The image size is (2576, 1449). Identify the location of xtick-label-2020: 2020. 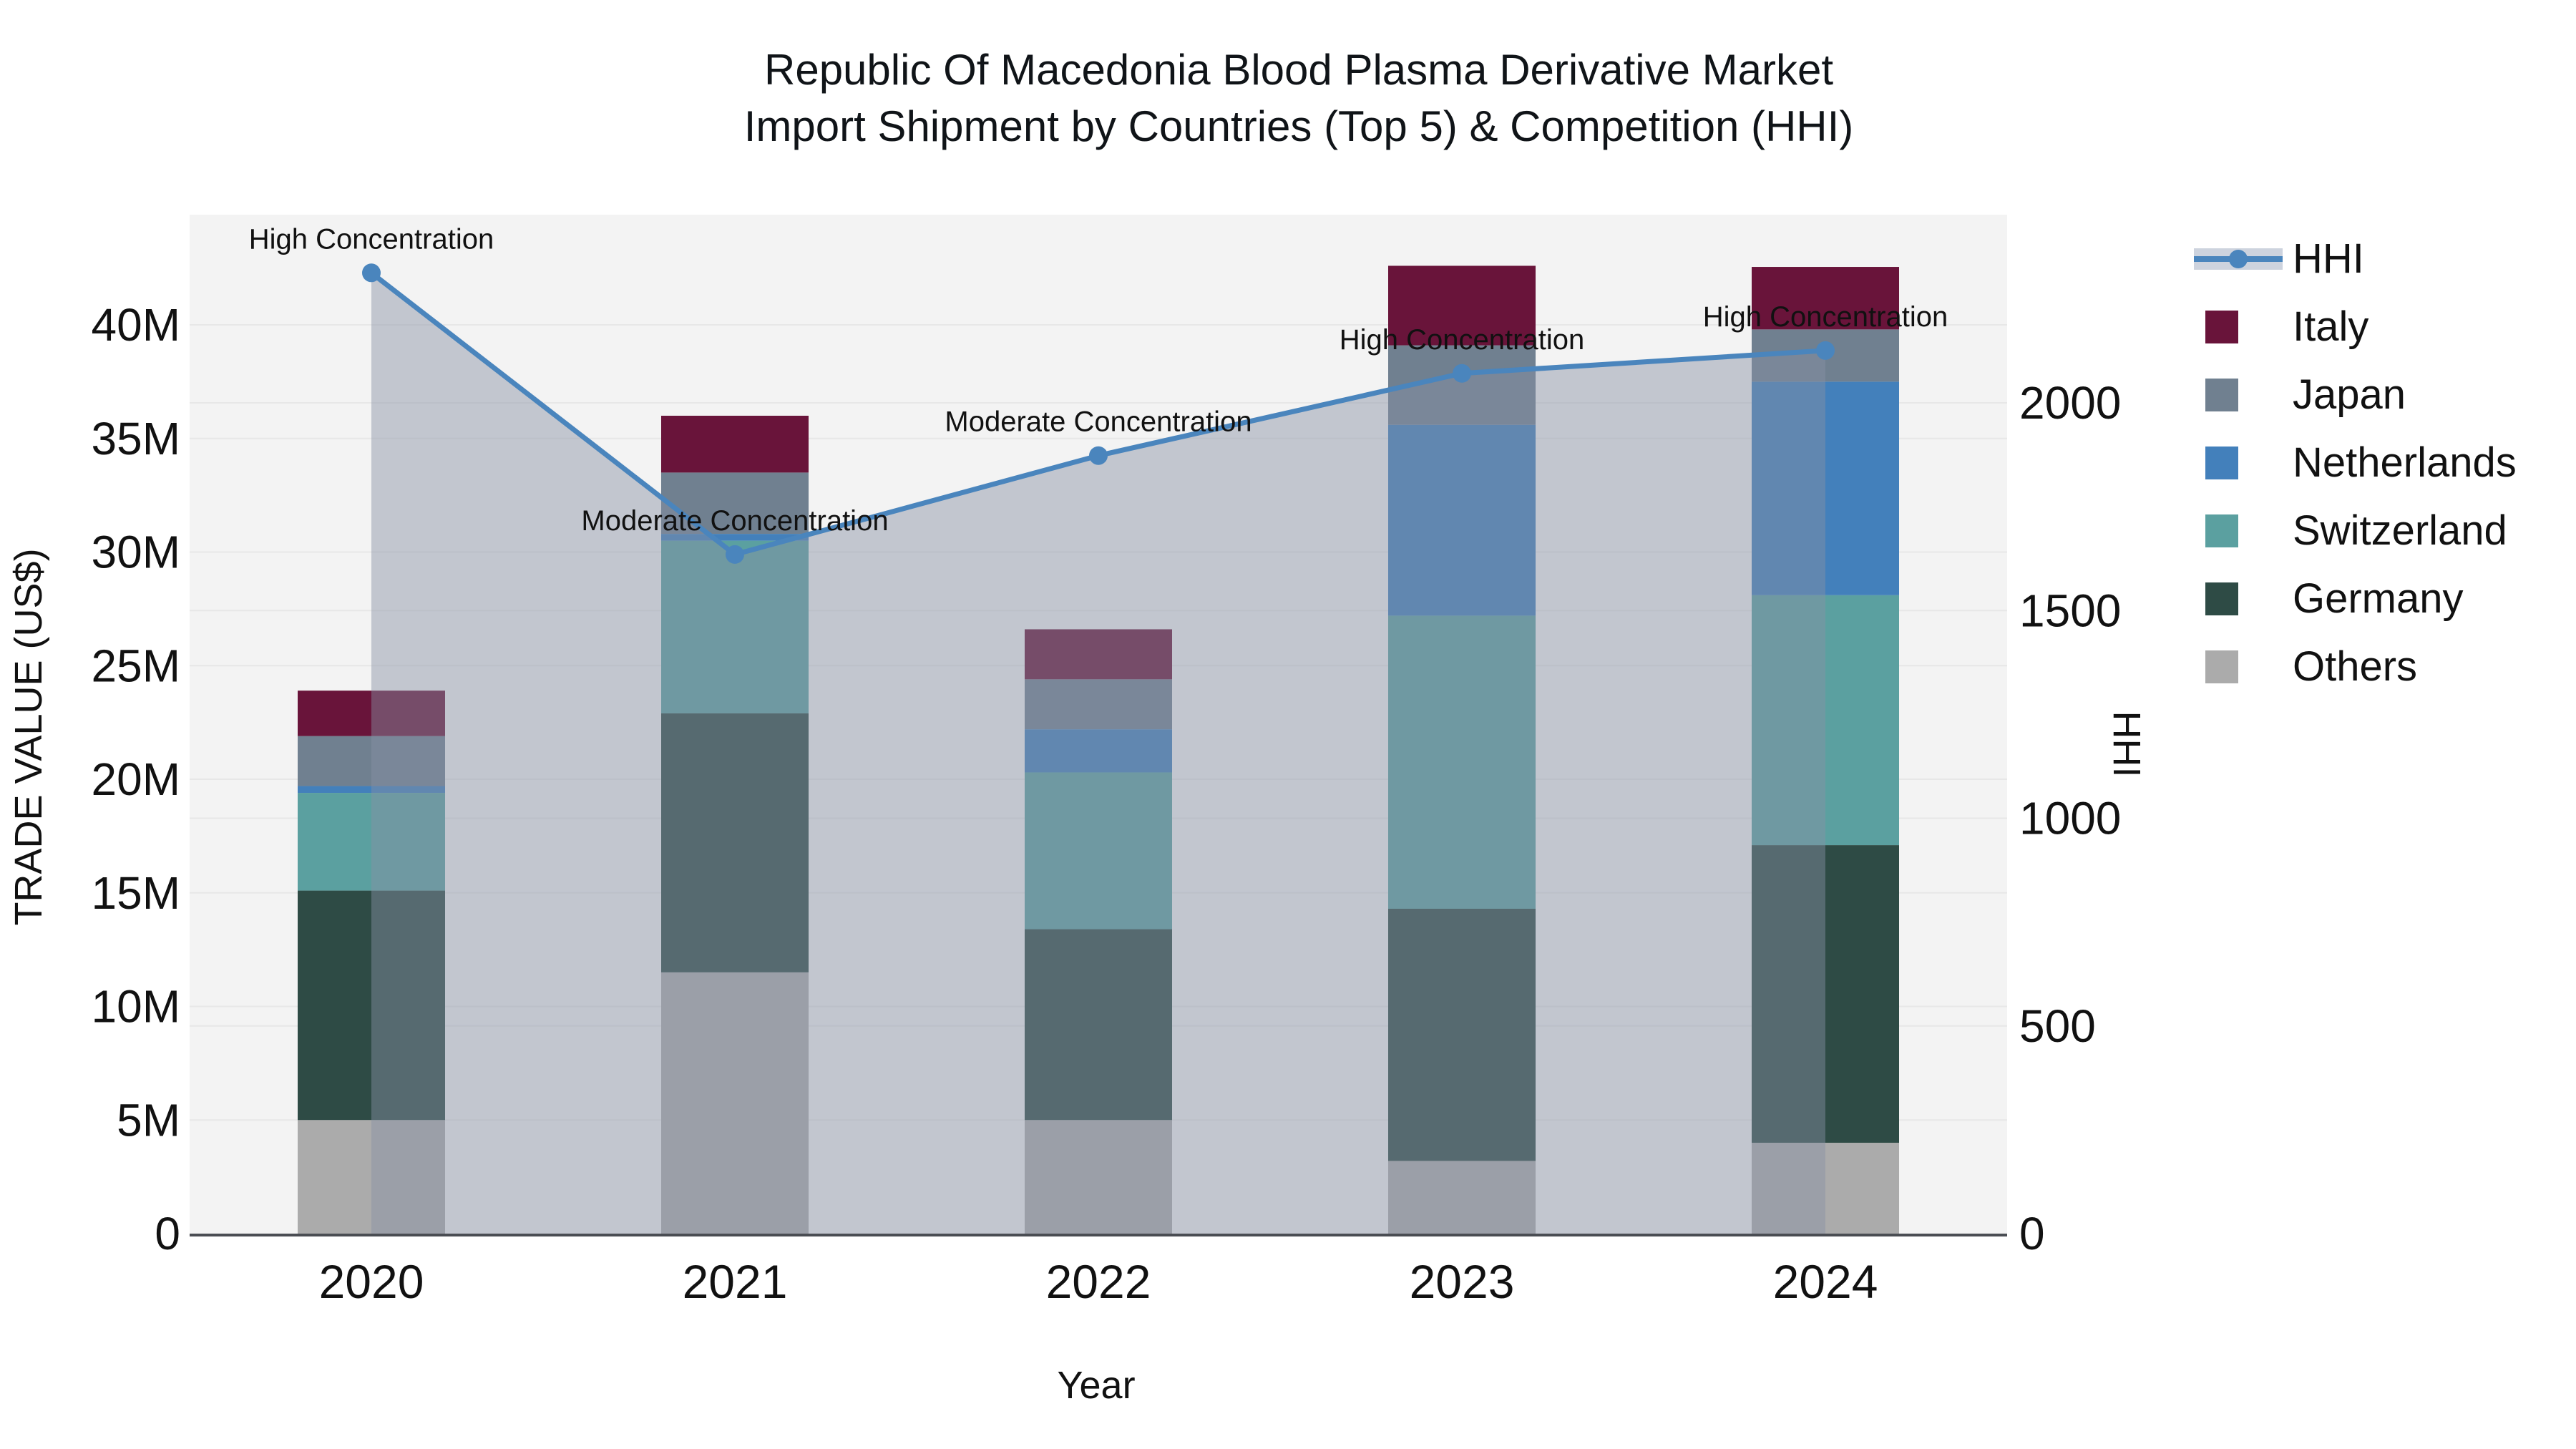
(372, 1281).